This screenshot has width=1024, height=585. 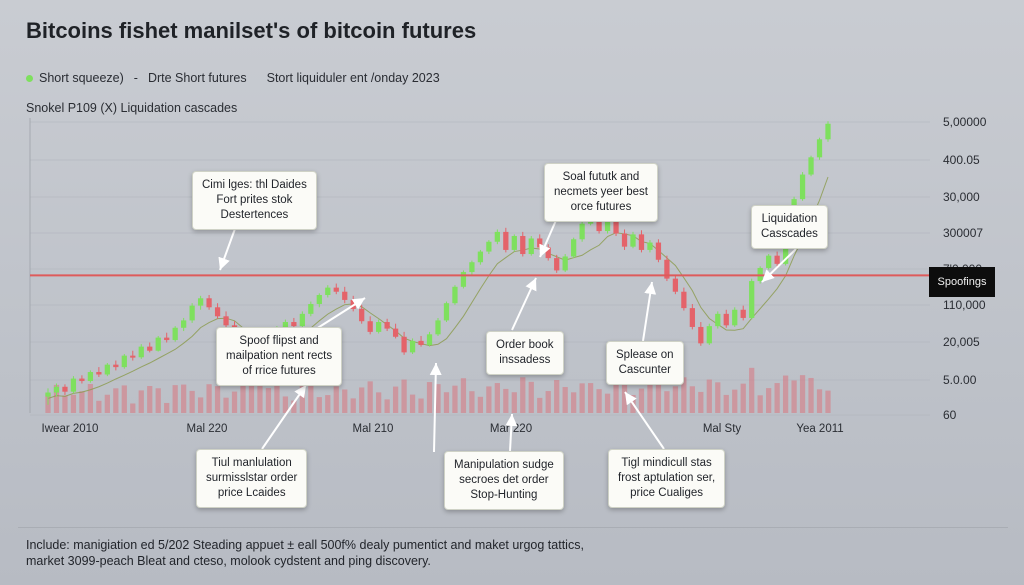 What do you see at coordinates (965, 122) in the screenshot?
I see `y-tick-label: 5,00000` at bounding box center [965, 122].